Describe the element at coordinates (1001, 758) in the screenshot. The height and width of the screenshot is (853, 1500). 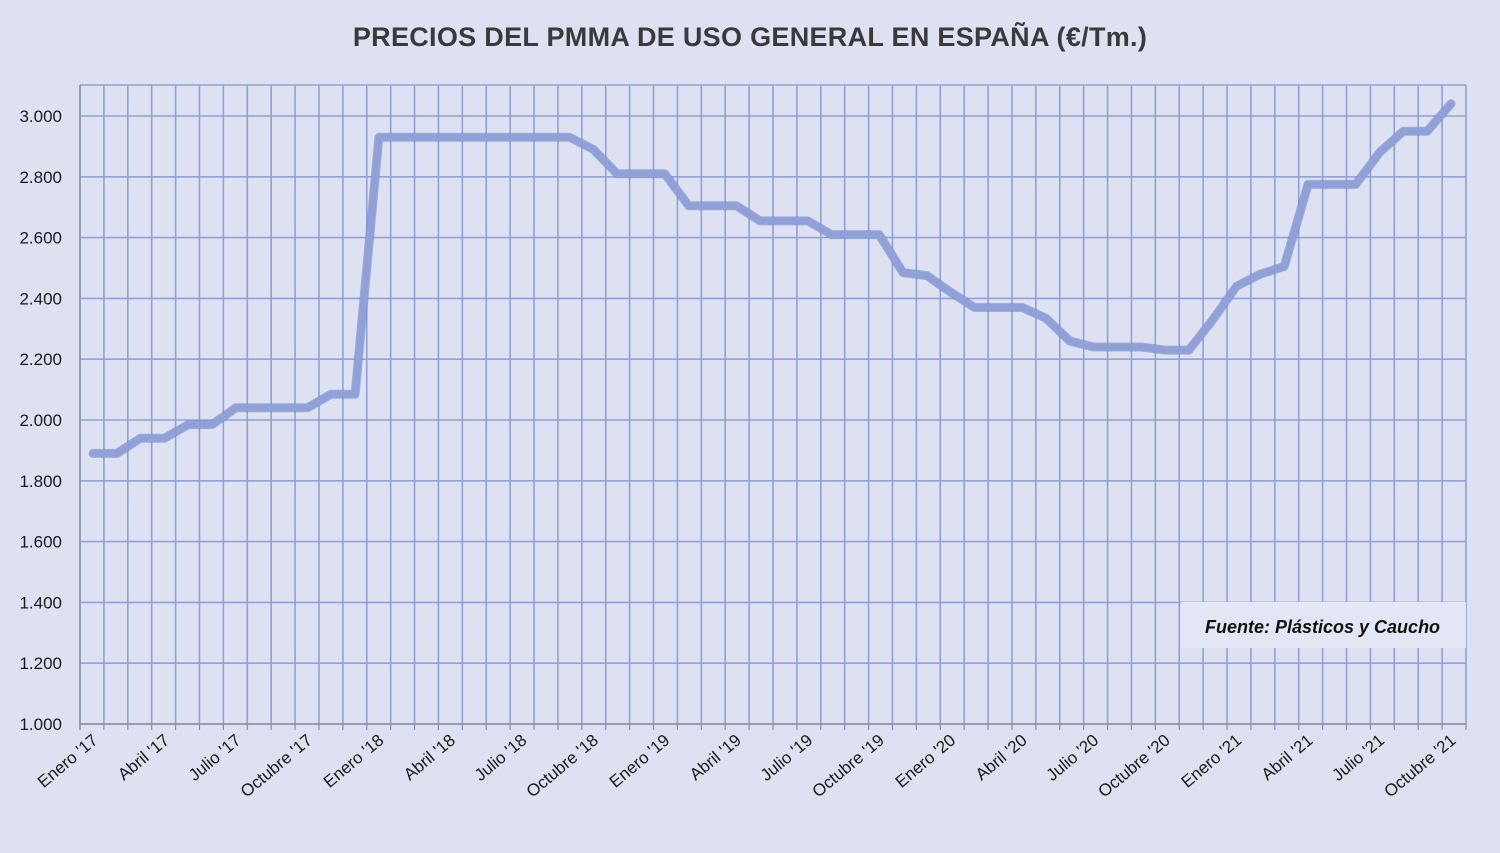
I see `x-tick-label: Abril '20` at that location.